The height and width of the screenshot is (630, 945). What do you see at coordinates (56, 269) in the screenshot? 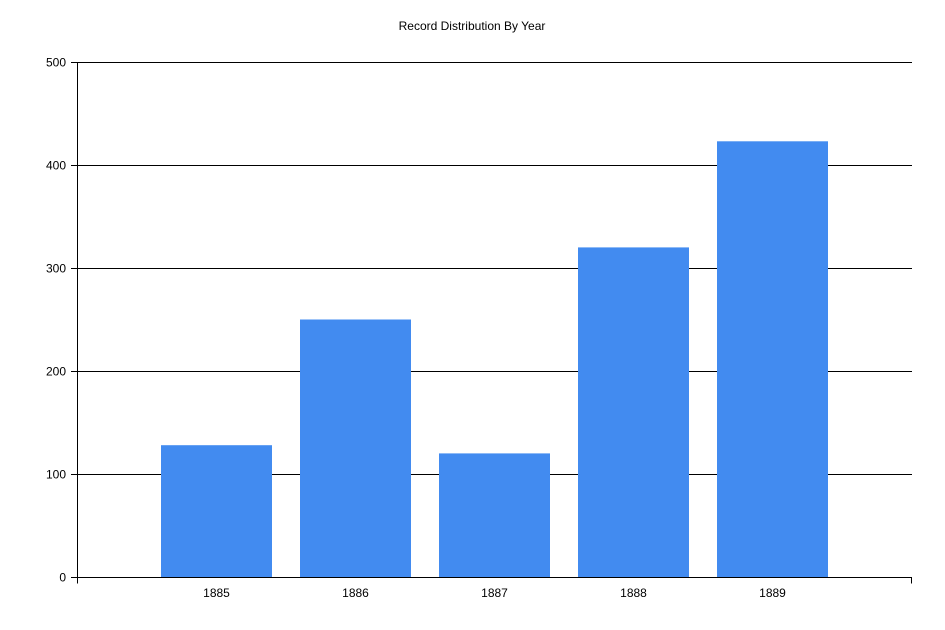
I see `y-tick-label: 300` at bounding box center [56, 269].